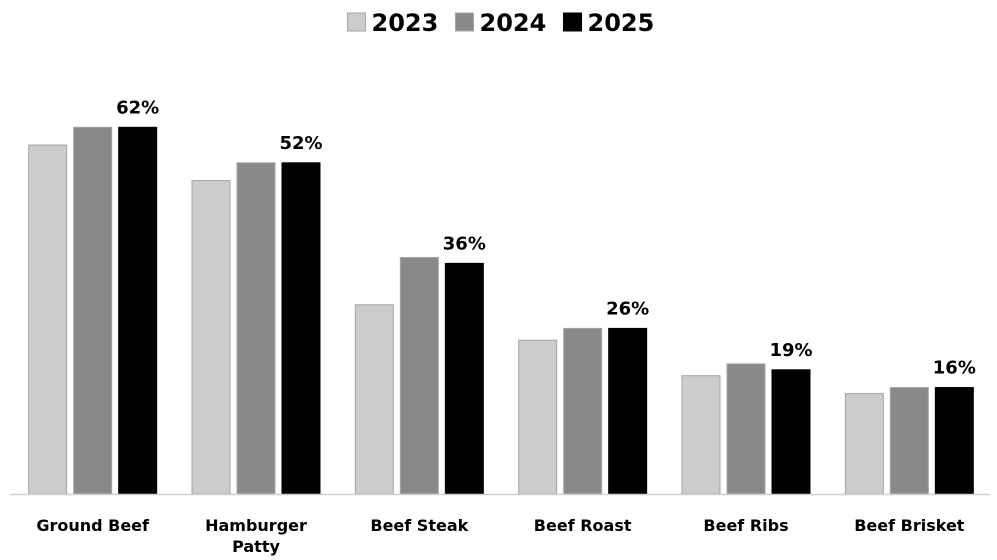 The image size is (997, 560). Describe the element at coordinates (356, 22) in the screenshot. I see `legend-swatch-2023` at that location.